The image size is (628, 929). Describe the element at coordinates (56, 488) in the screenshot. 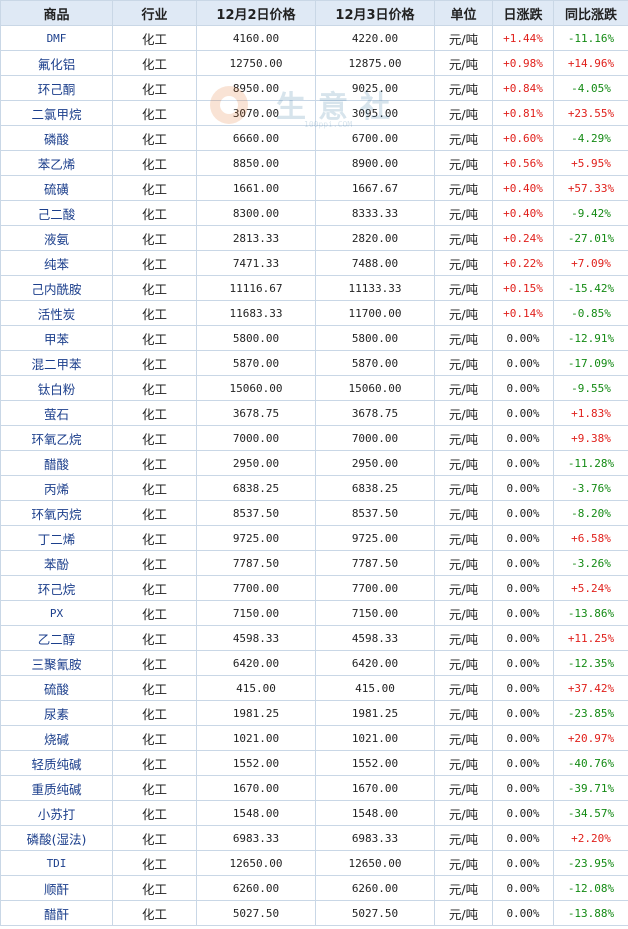

I see `commodity-link: 丙烯` at that location.